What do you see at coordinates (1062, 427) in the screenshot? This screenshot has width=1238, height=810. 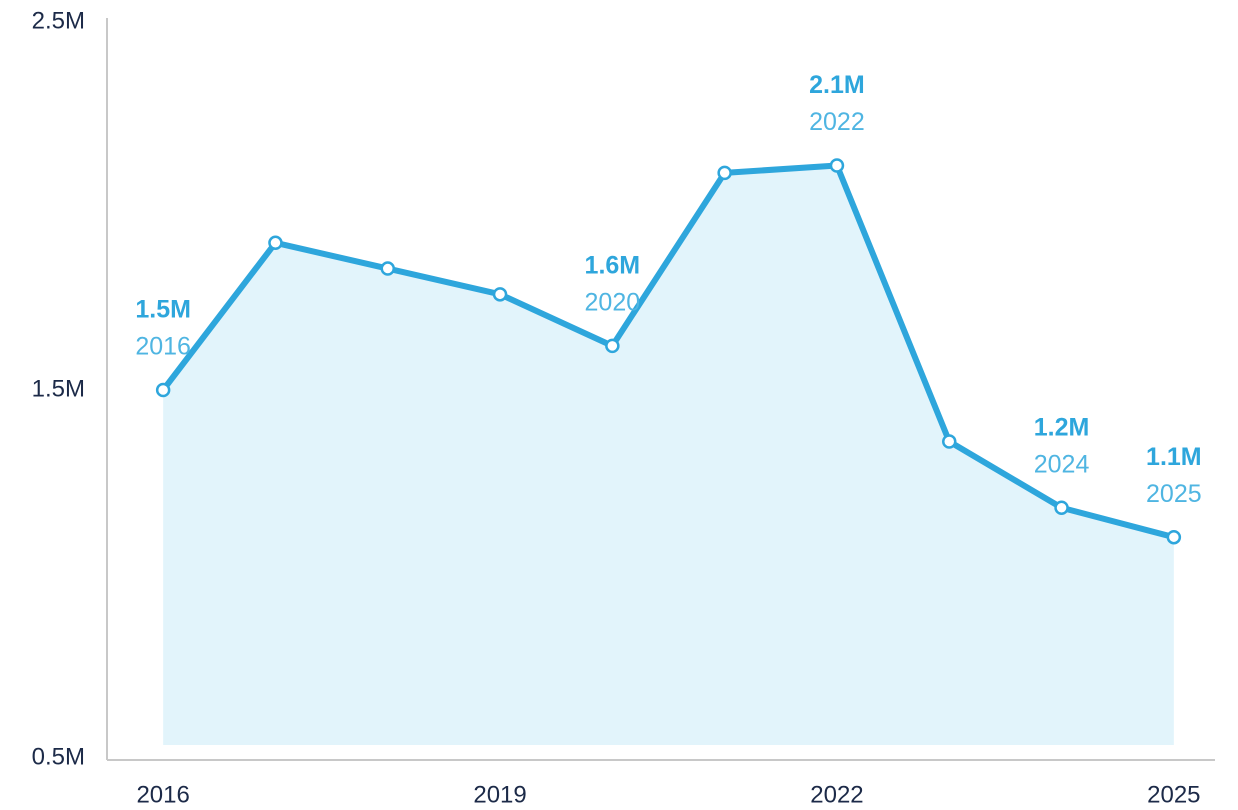 I see `value-label: 1.2M` at bounding box center [1062, 427].